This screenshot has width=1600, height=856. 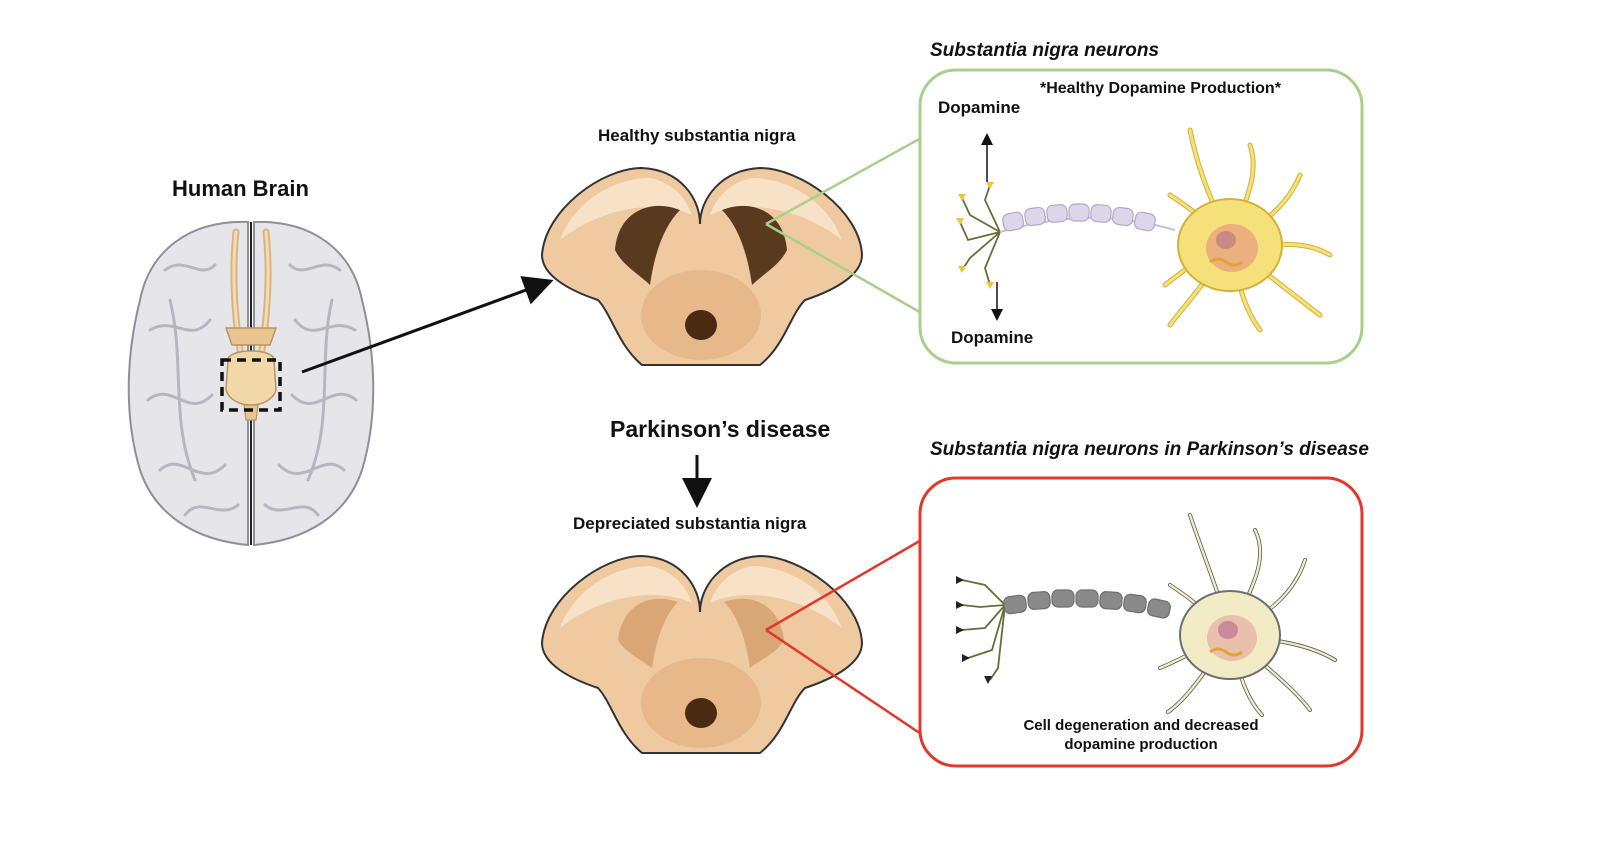 I want to click on brain-illustration, so click(x=251, y=383).